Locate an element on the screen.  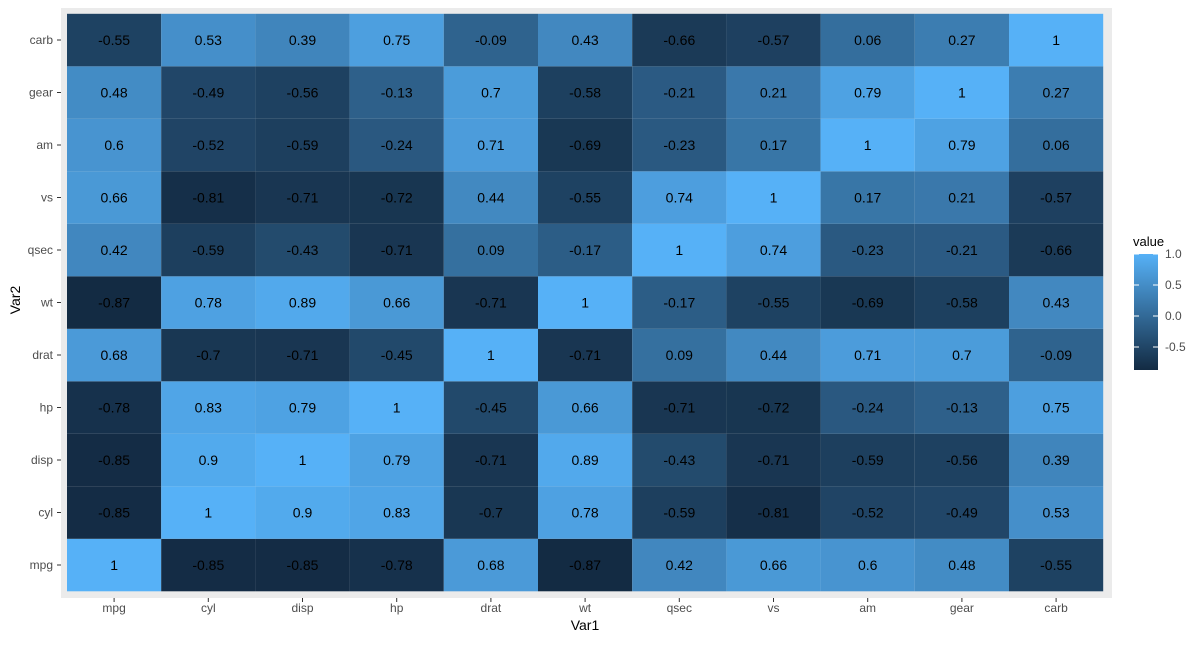
cell-value-label: -0.58 is located at coordinates (962, 303).